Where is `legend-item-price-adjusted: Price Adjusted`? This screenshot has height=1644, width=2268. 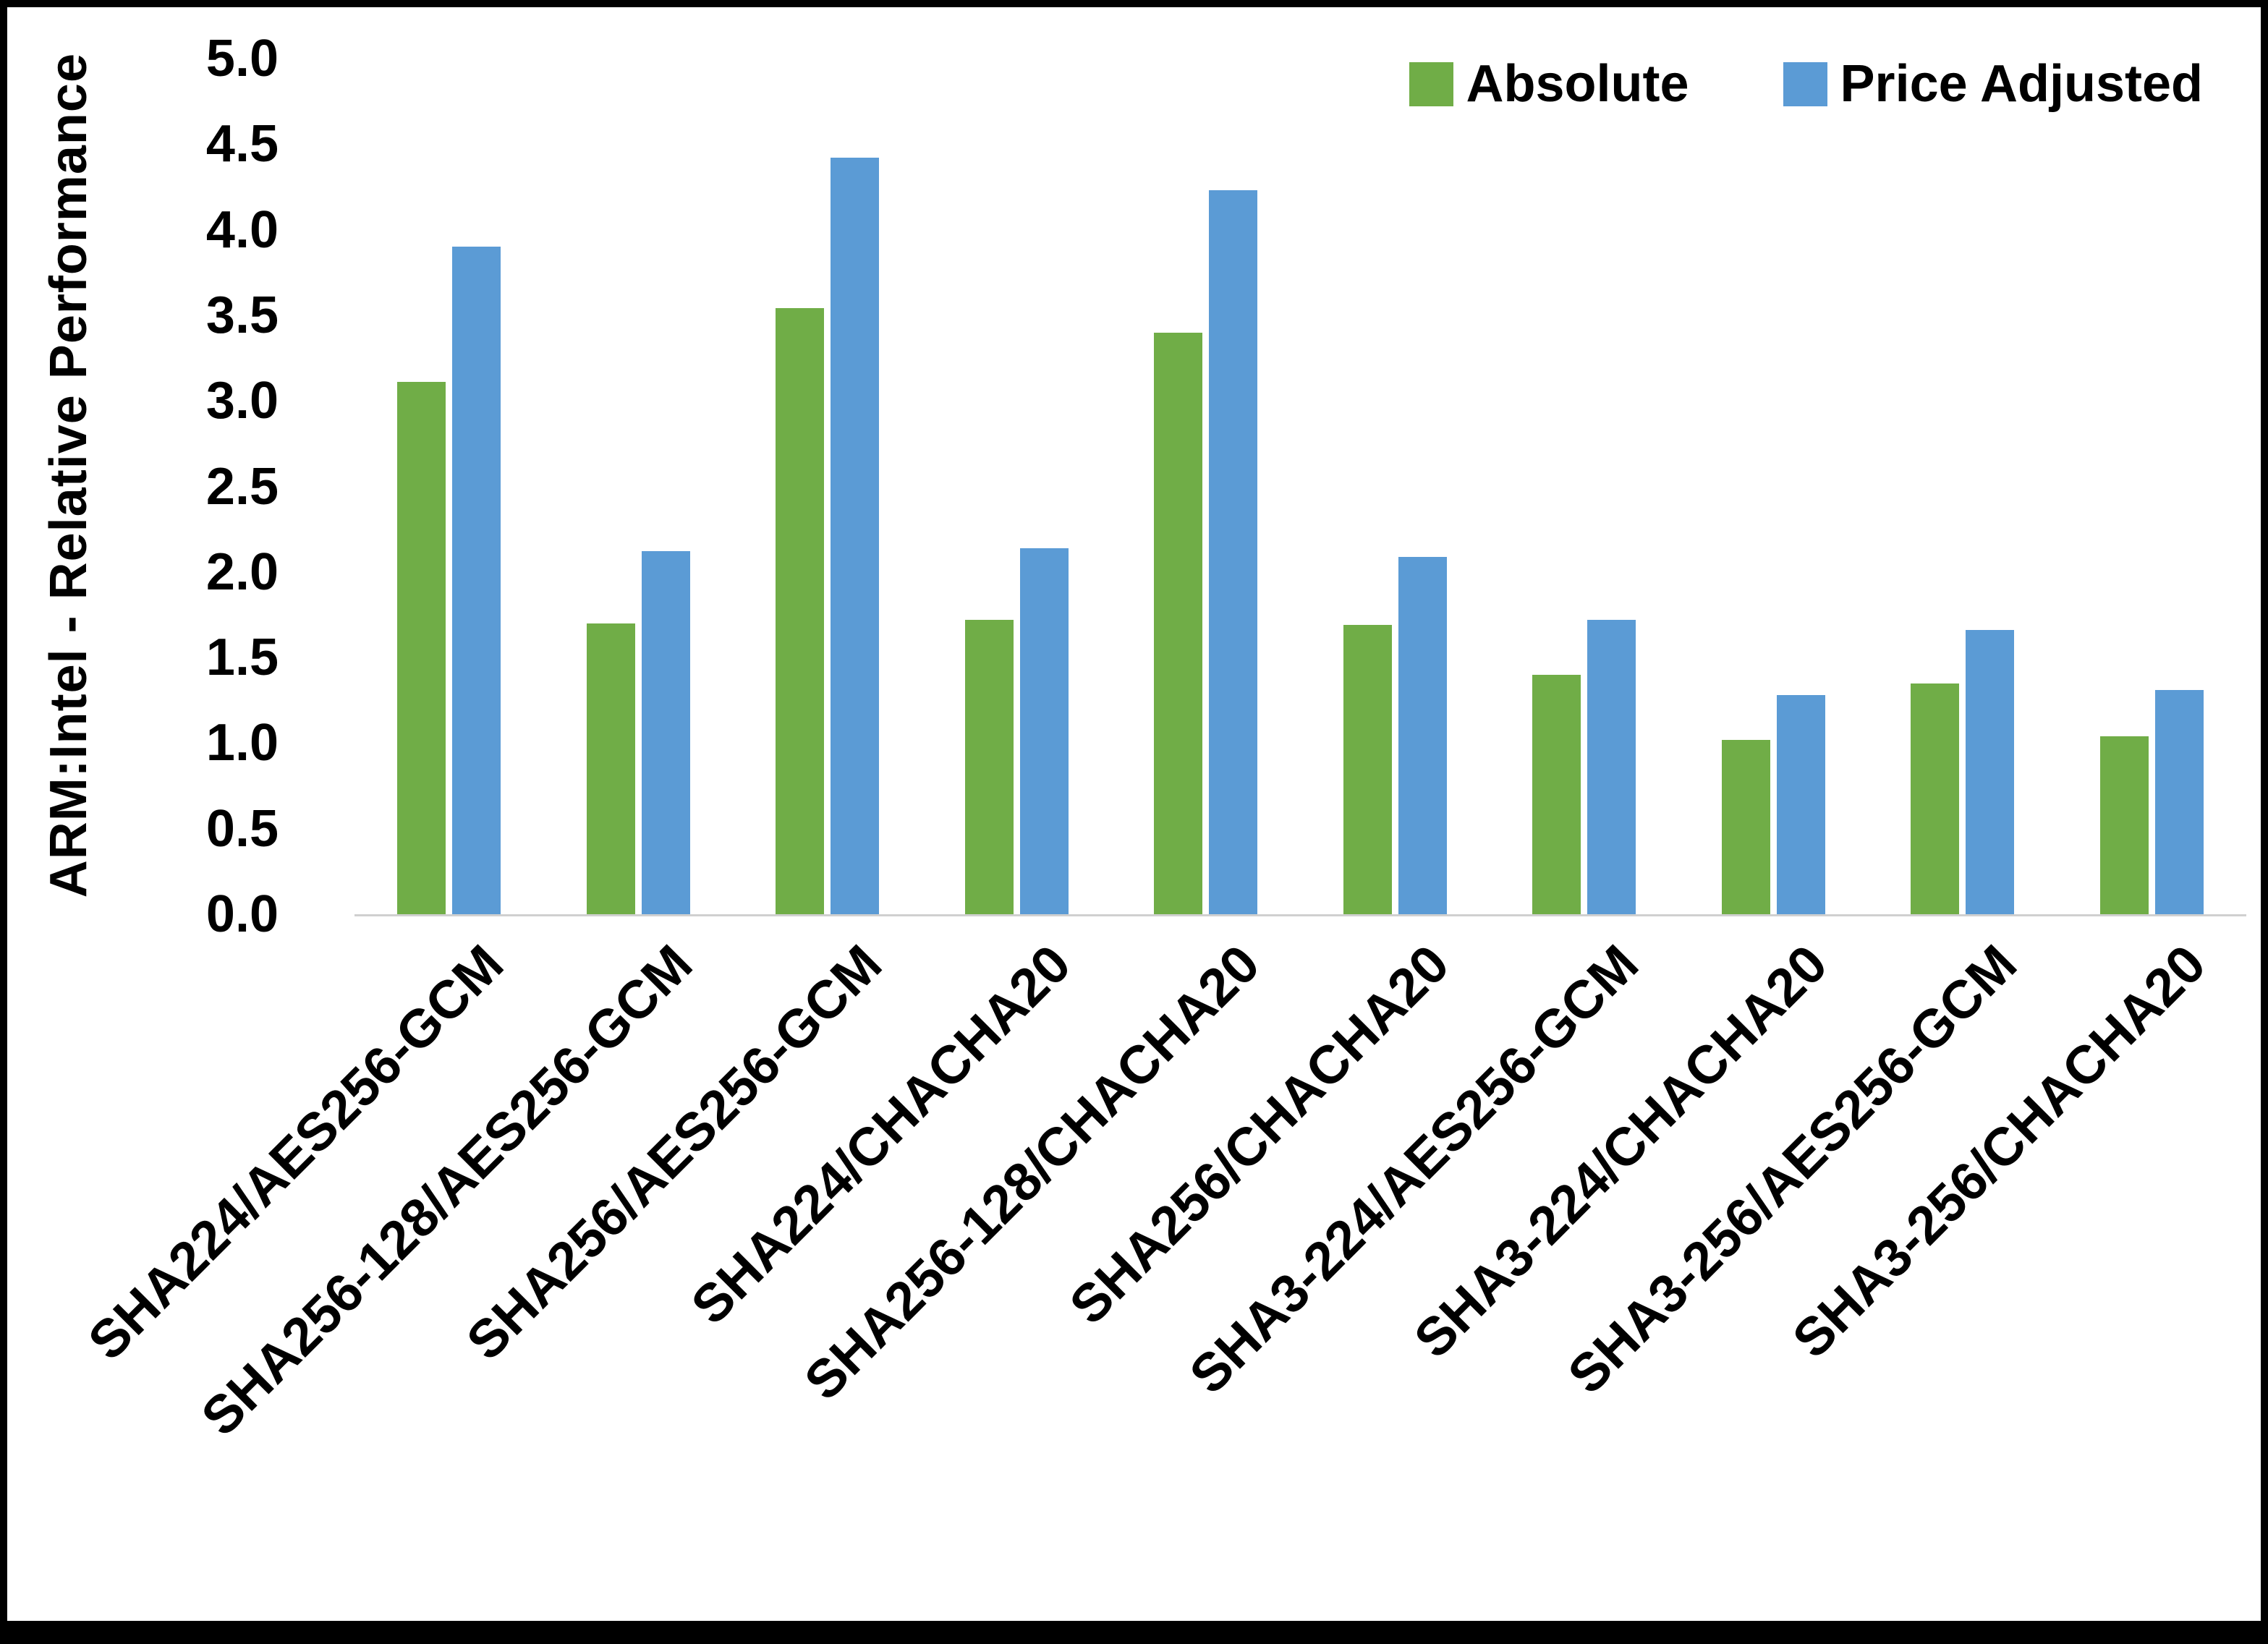 legend-item-price-adjusted: Price Adjusted is located at coordinates (1993, 84).